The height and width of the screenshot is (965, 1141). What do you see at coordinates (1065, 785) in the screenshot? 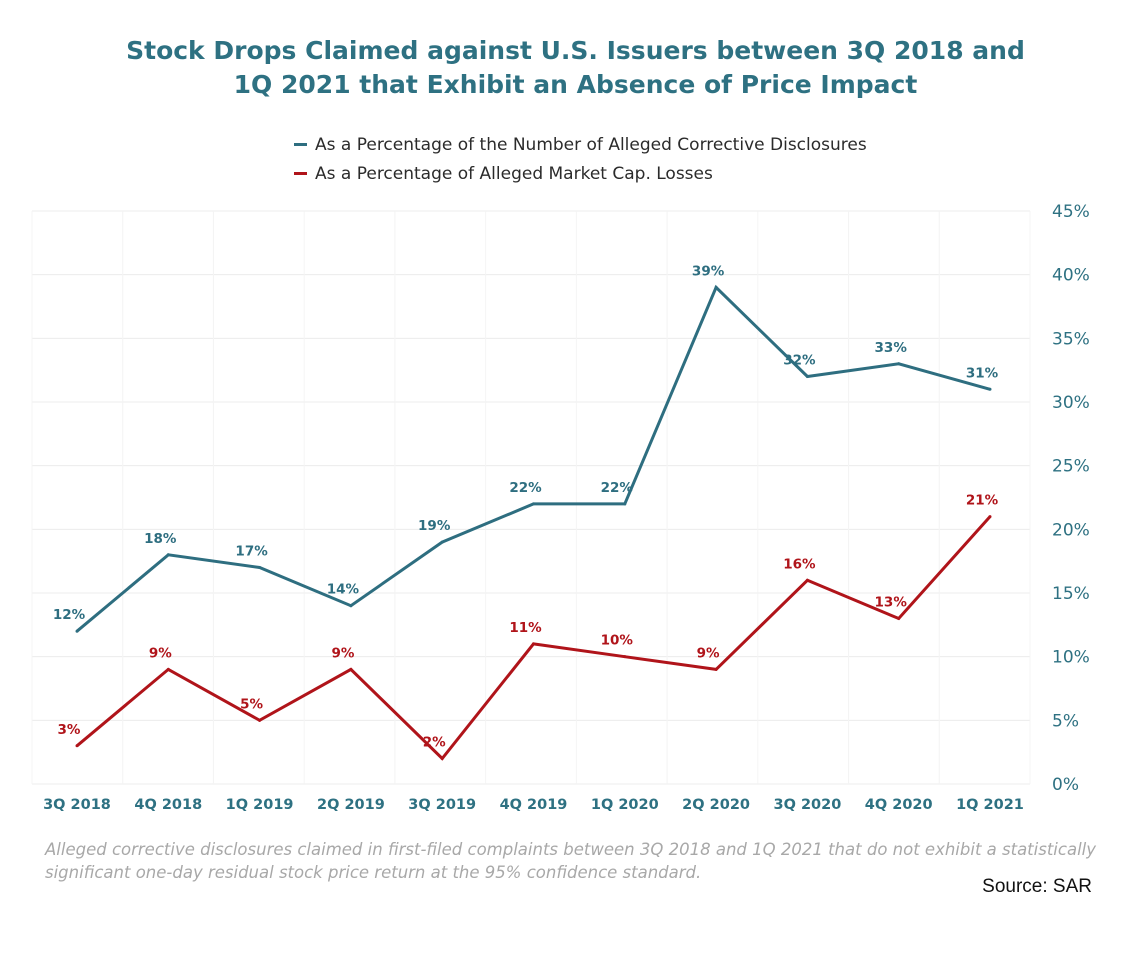
I see `y-tick-label: 0%` at bounding box center [1065, 785].